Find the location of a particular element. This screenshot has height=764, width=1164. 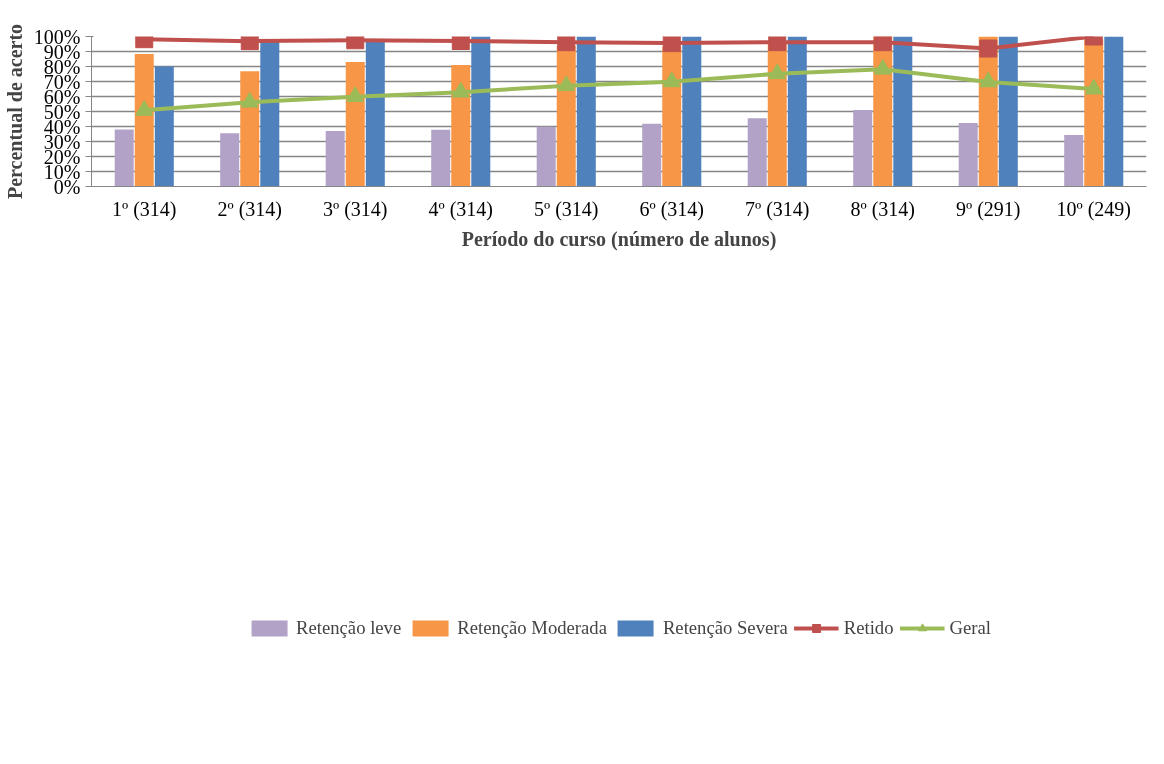

x-tick-label: 6º (314) is located at coordinates (672, 209).